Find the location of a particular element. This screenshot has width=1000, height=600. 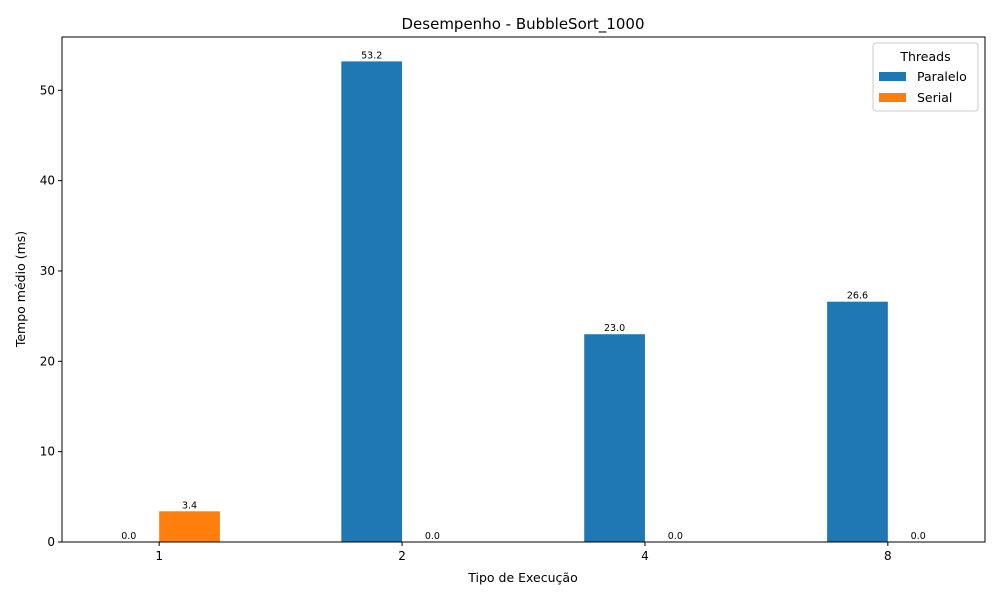

legend-label-serial: Serial is located at coordinates (934, 97).